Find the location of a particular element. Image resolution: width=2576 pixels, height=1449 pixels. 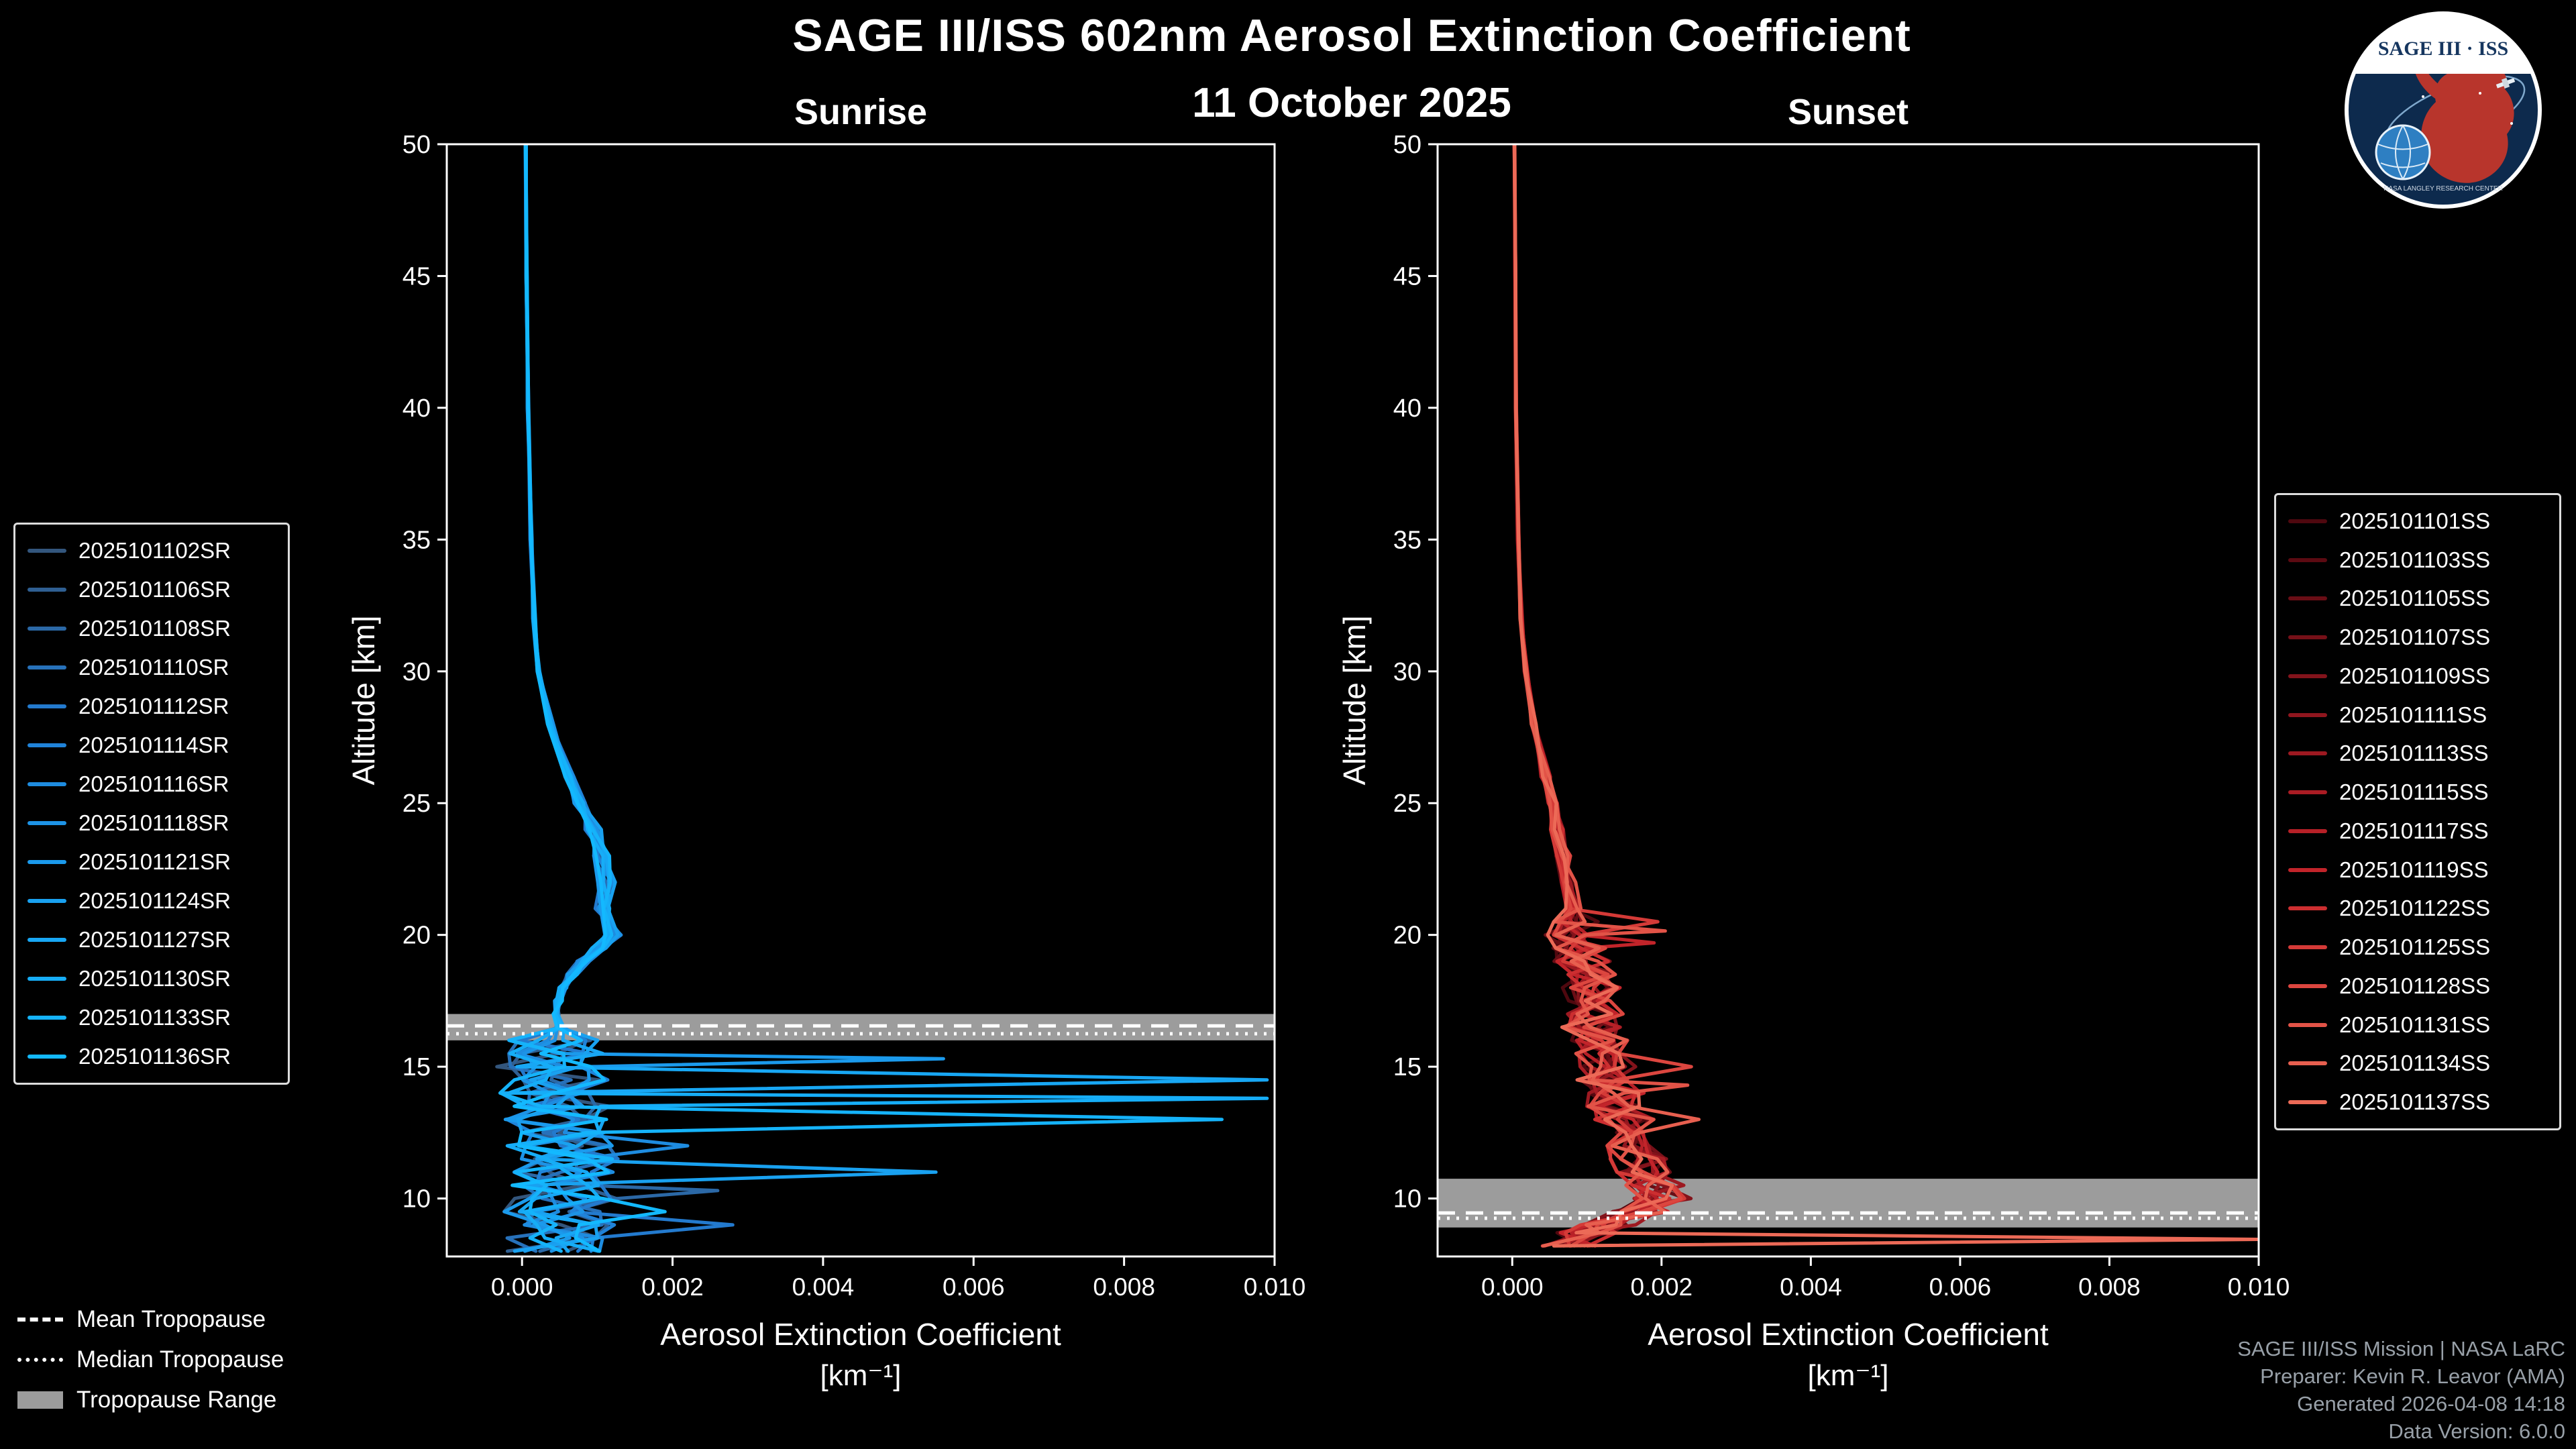

legend-item: 2025101110SR is located at coordinates (152, 667).